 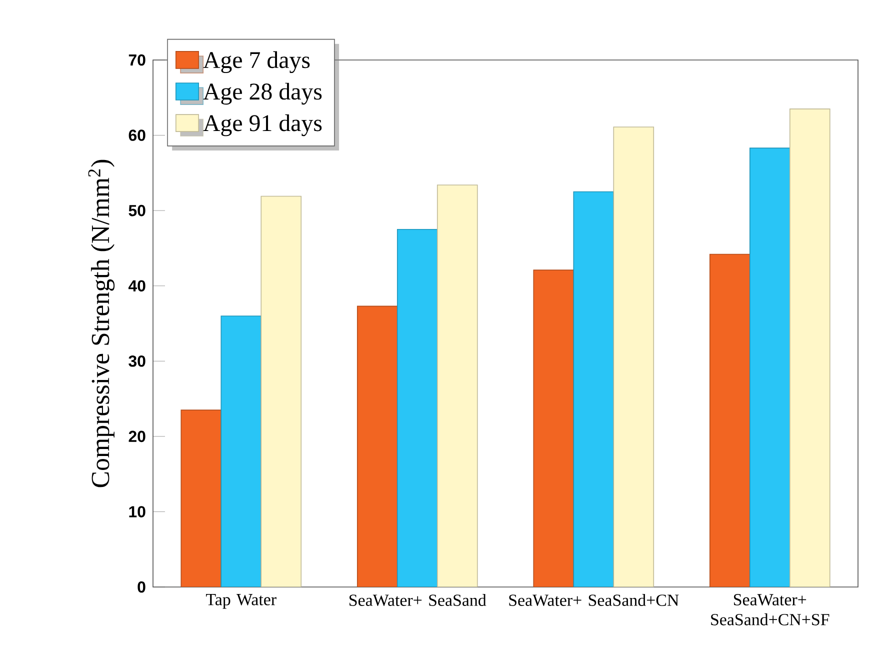 I want to click on x-tick-label: Tap Water, so click(x=241, y=601).